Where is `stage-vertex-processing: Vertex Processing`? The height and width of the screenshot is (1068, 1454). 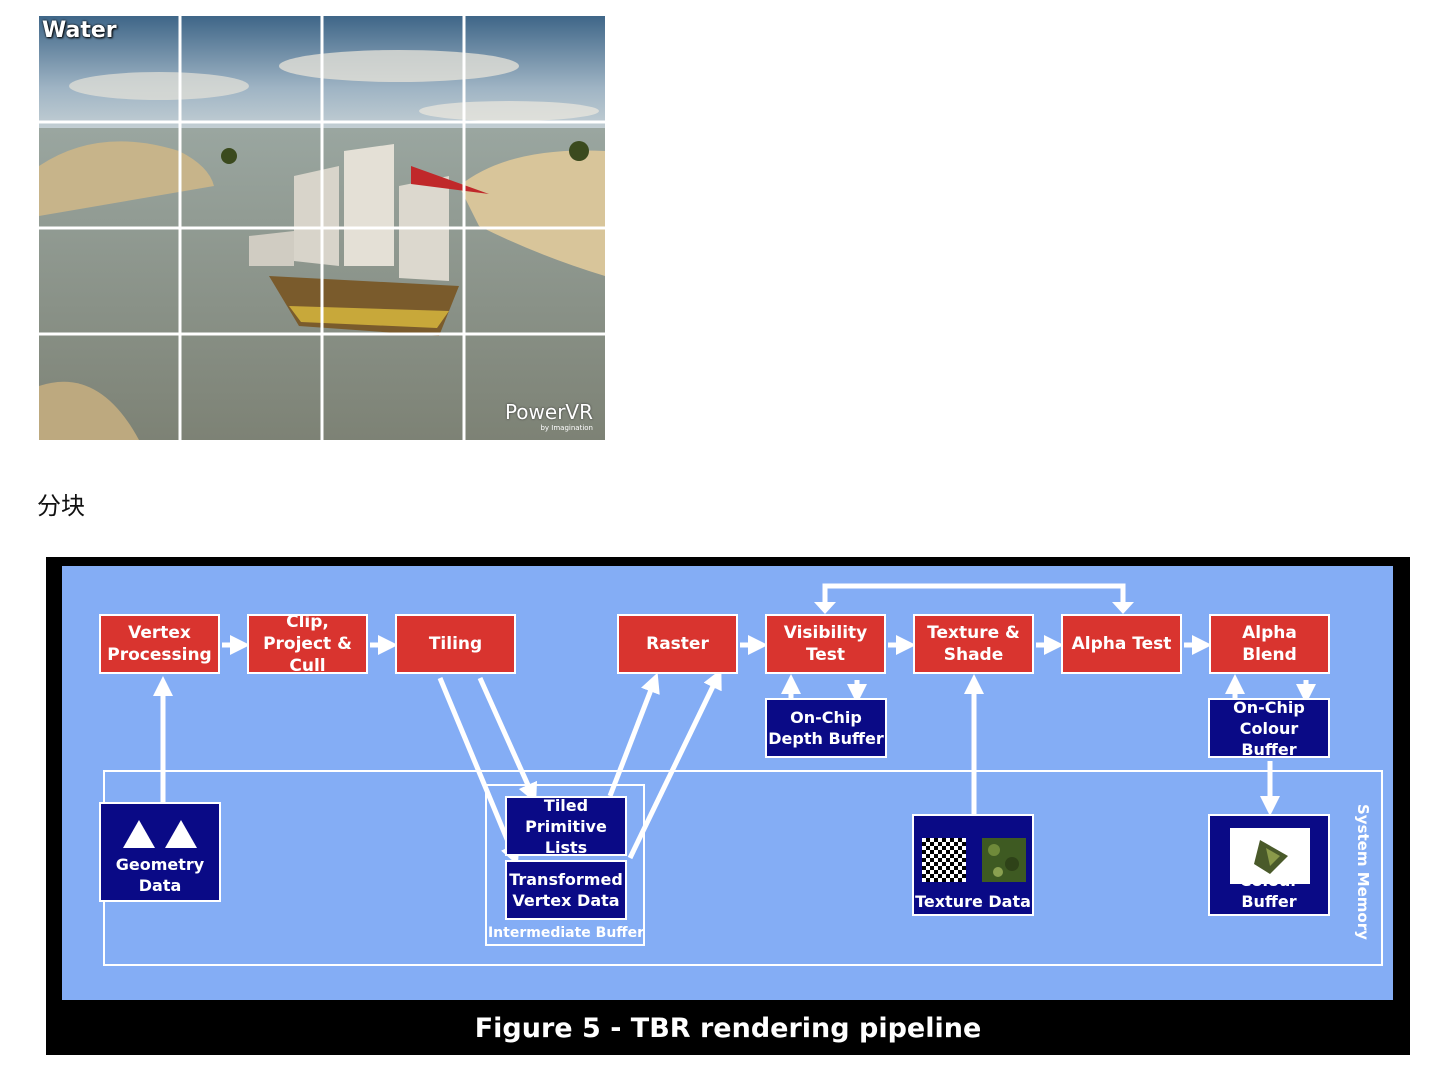 stage-vertex-processing: Vertex Processing is located at coordinates (159, 644).